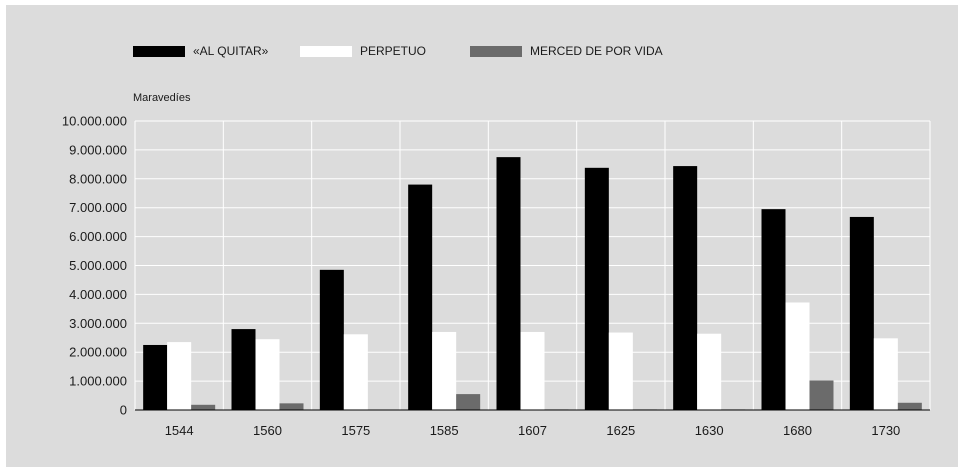 The image size is (962, 472). I want to click on y-tick-label-10: 10.000.000, so click(94, 121).